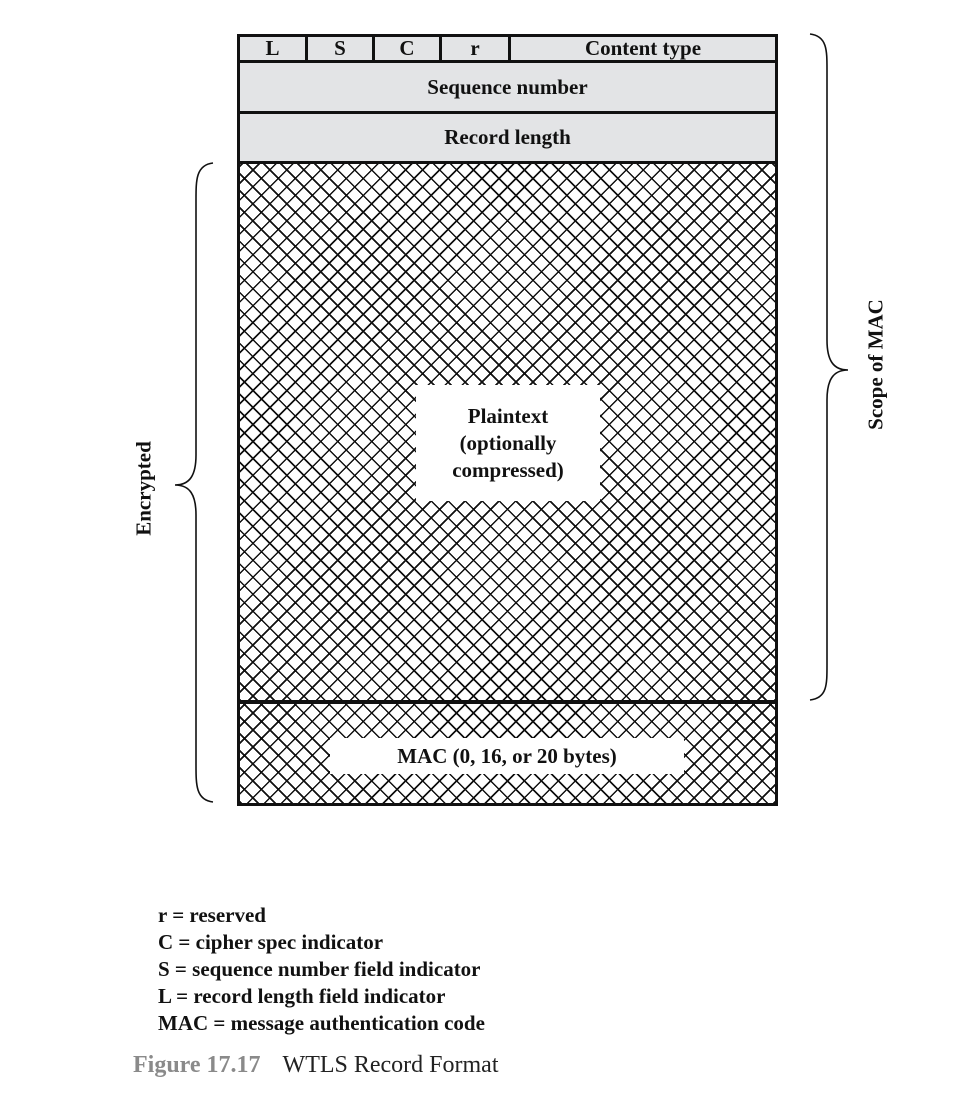 Image resolution: width=960 pixels, height=1104 pixels. Describe the element at coordinates (508, 415) in the screenshot. I see `plaintext-line-1: Plaintext` at that location.